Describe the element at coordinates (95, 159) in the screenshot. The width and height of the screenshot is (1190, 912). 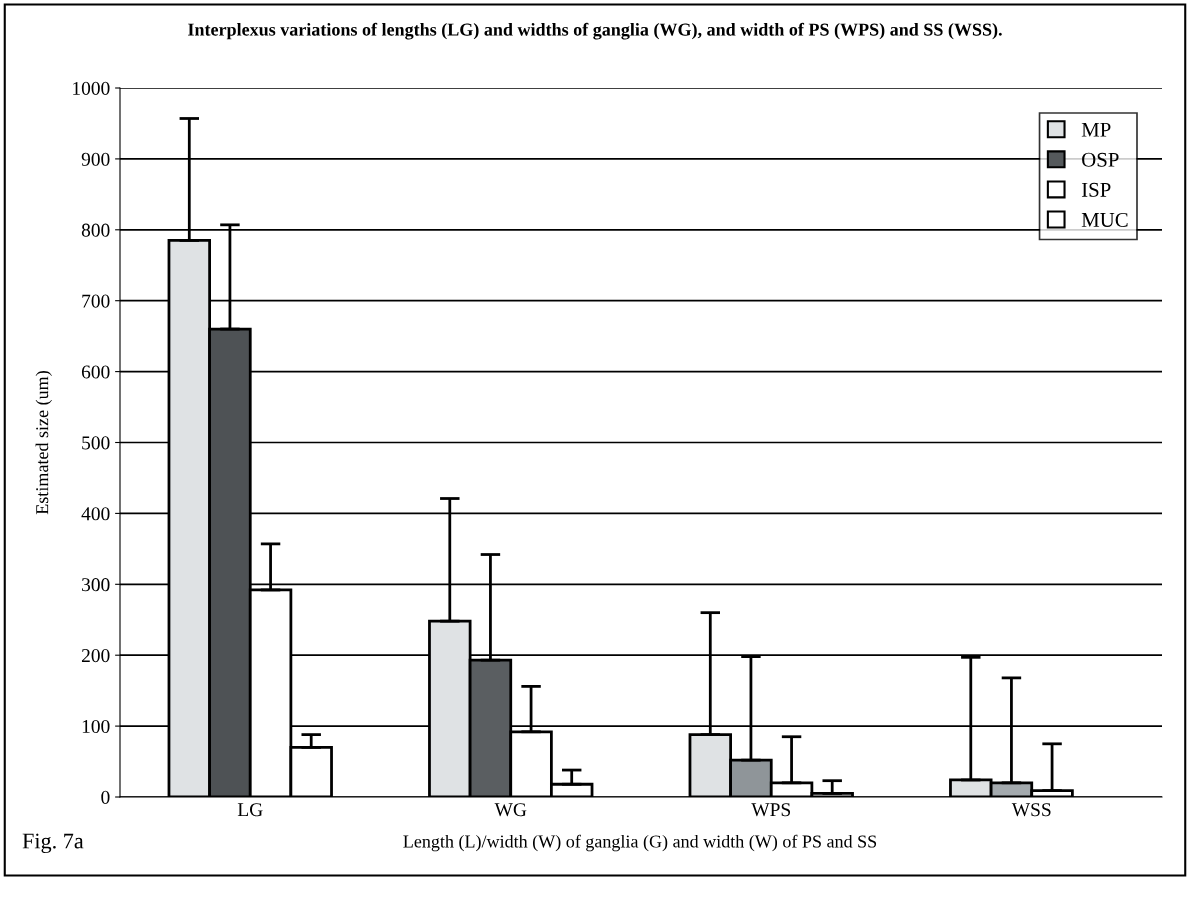
I see `y-tick-label: 900` at that location.